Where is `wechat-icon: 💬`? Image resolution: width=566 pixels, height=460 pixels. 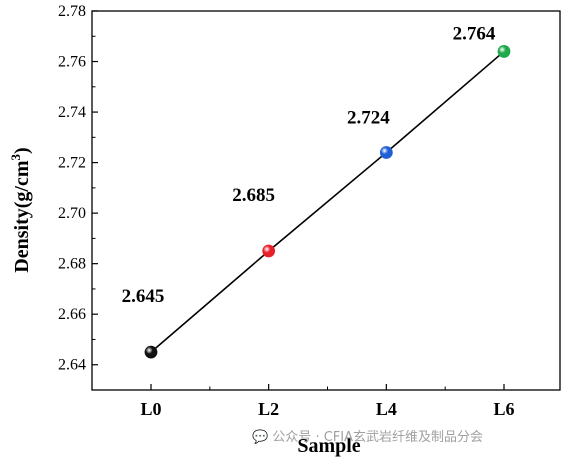 wechat-icon: 💬 is located at coordinates (260, 437).